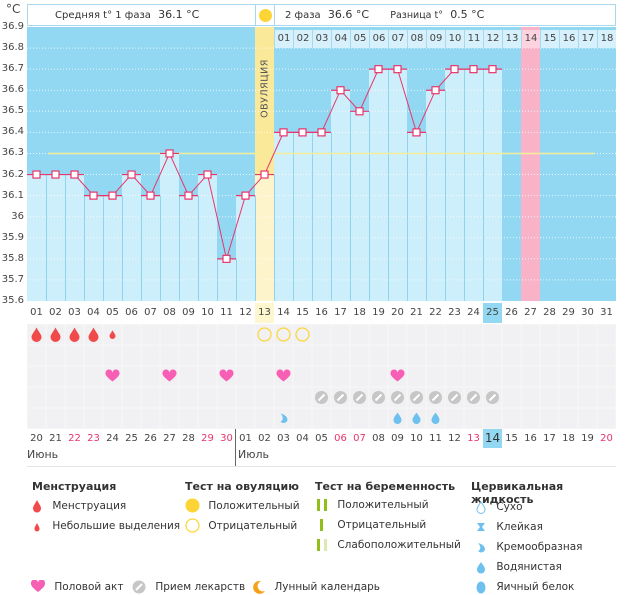 The width and height of the screenshot is (626, 595). I want to click on cycle-day-label: 28, so click(549, 312).